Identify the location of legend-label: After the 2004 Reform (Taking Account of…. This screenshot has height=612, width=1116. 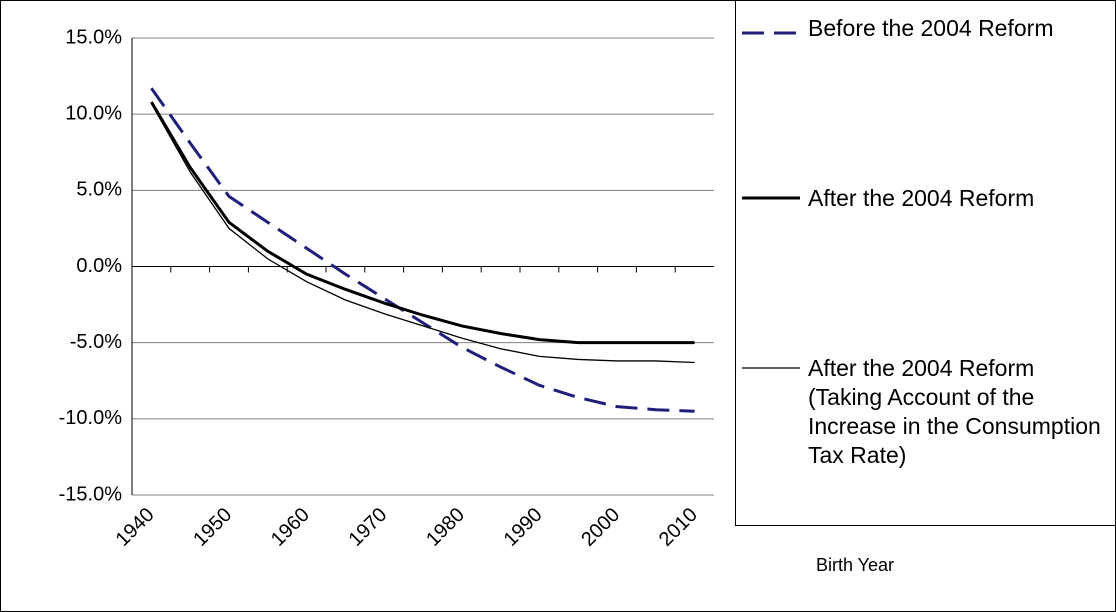
(954, 411).